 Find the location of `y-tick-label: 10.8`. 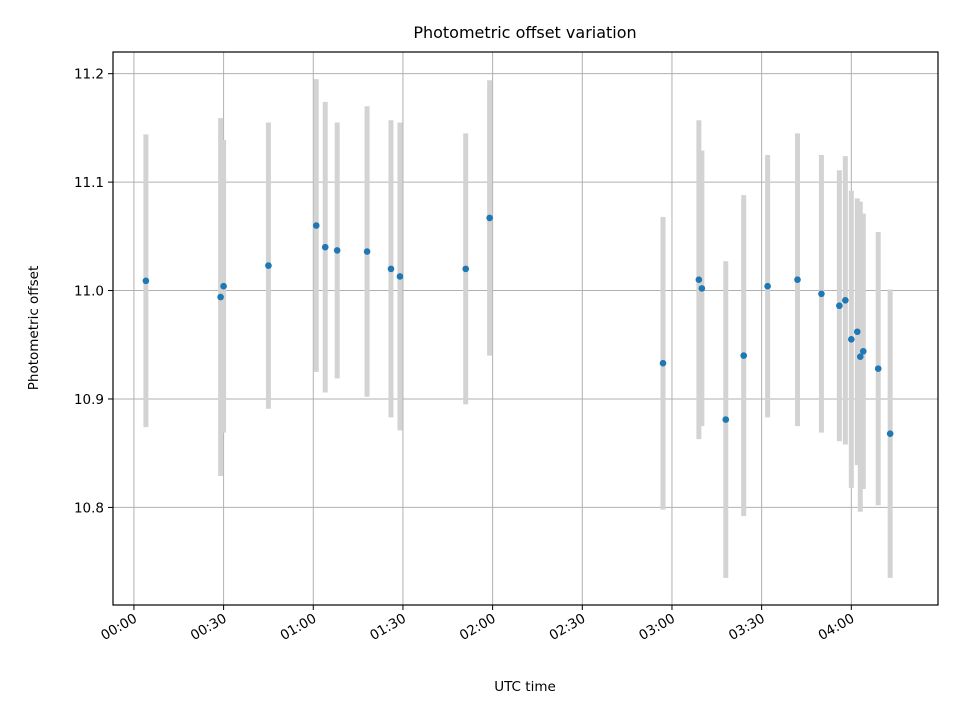

y-tick-label: 10.8 is located at coordinates (89, 508).